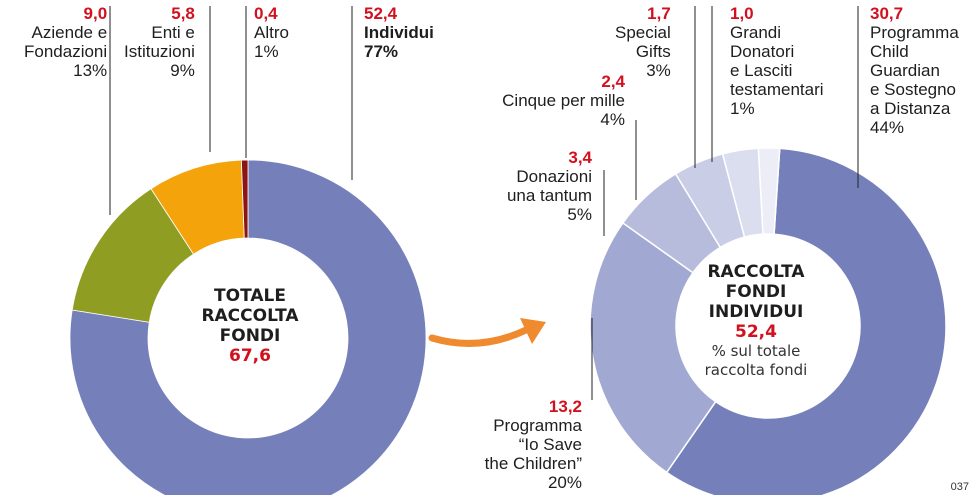  What do you see at coordinates (399, 32) in the screenshot?
I see `label-individui: 52,4 Individui 77%` at bounding box center [399, 32].